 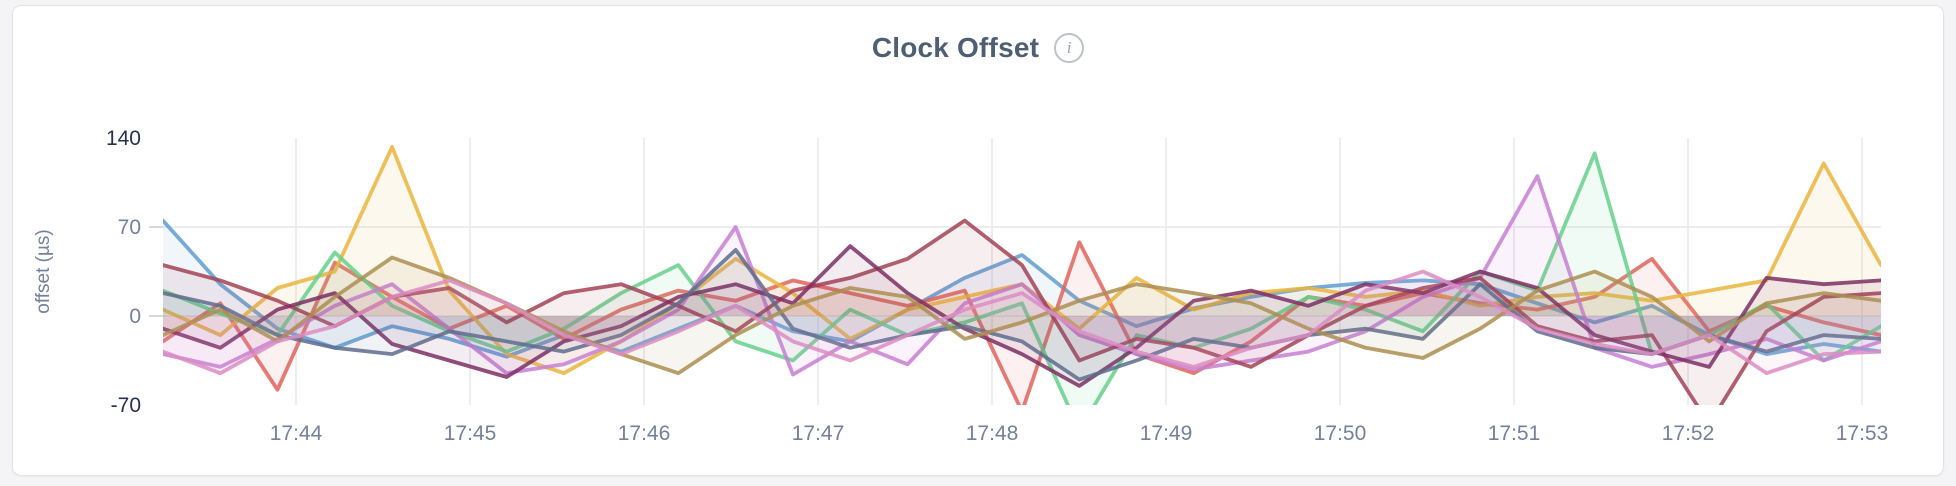 I want to click on y-tick-label: 140, so click(x=123, y=138).